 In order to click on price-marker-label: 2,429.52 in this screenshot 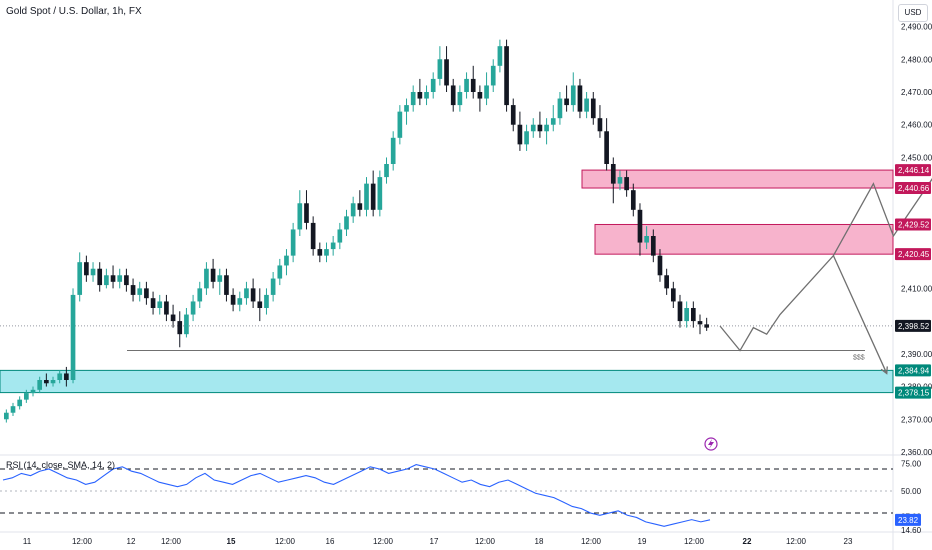, I will do `click(914, 224)`.